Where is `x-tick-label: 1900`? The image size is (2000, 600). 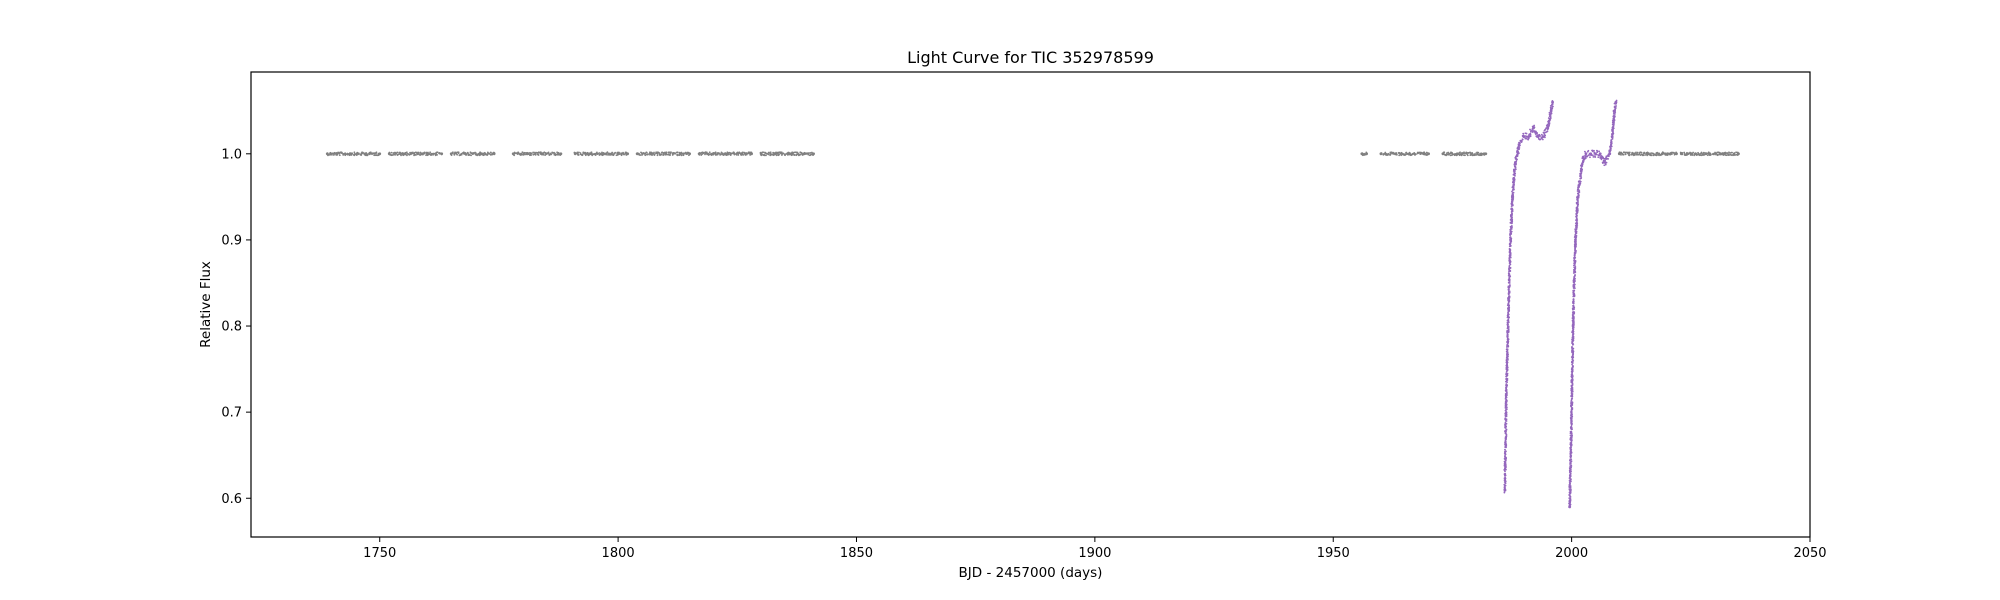 x-tick-label: 1900 is located at coordinates (1094, 553).